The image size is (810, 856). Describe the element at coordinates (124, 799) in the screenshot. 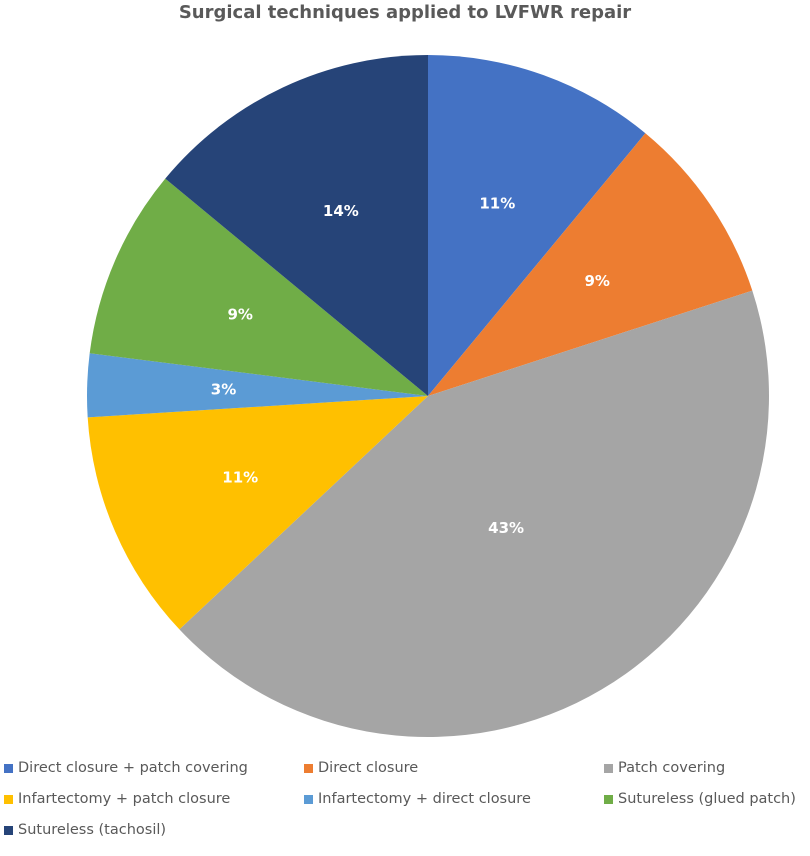

I see `legend-label: Infartectomy + patch closure` at that location.